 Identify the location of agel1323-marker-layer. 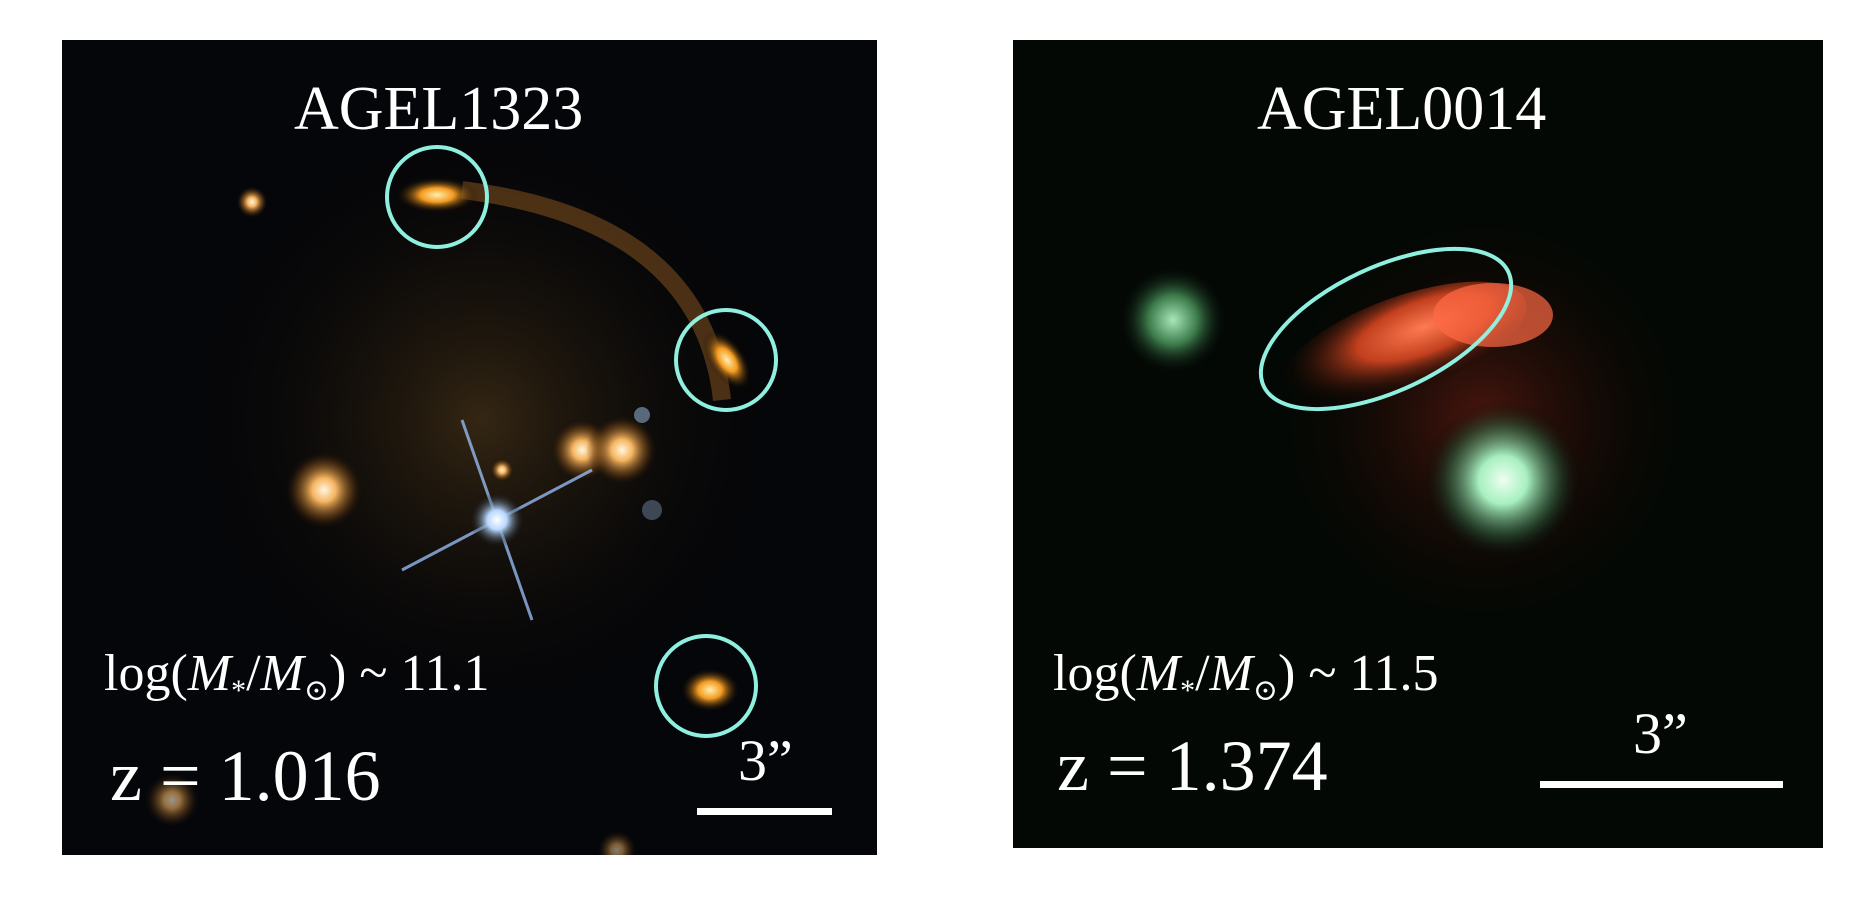
(581, 441).